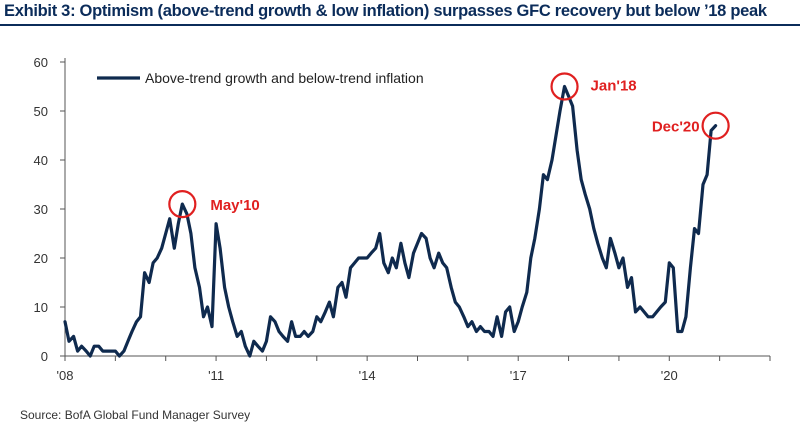 This screenshot has width=800, height=434. I want to click on x-tick-label: '20, so click(669, 375).